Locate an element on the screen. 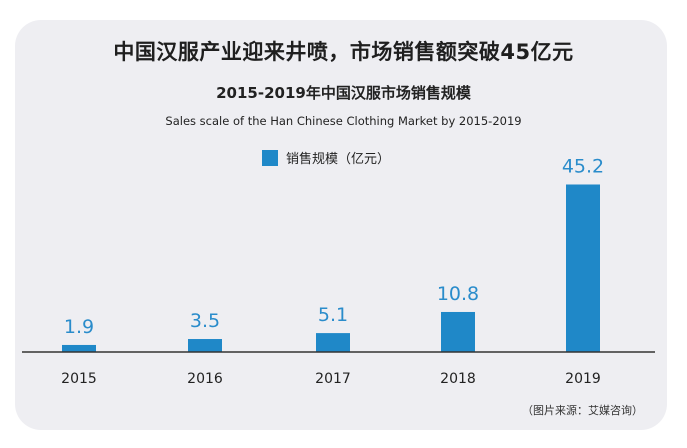 Image resolution: width=687 pixels, height=448 pixels. bar-2018 is located at coordinates (458, 331).